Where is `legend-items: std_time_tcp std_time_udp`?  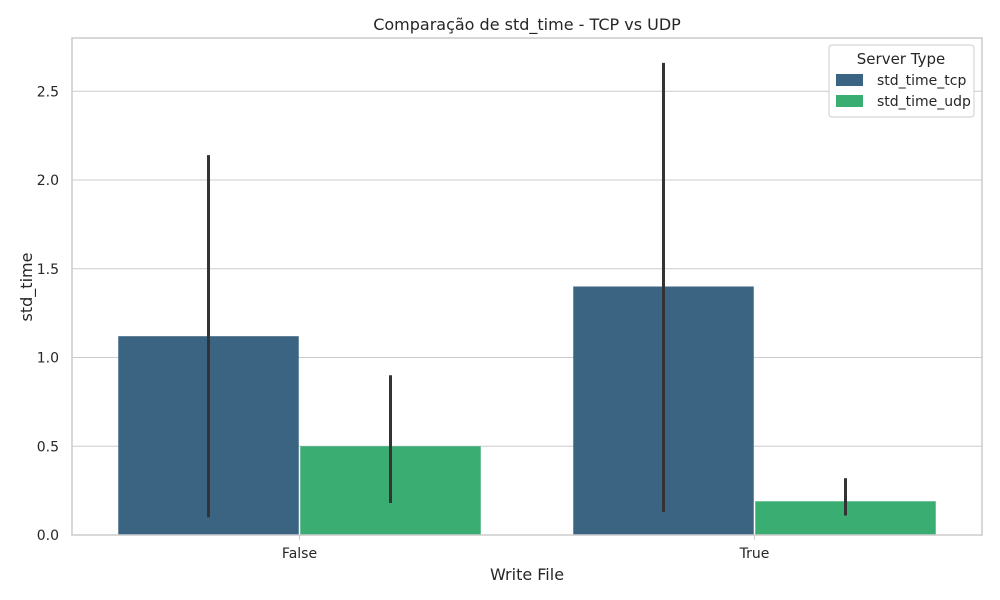 legend-items: std_time_tcp std_time_udp is located at coordinates (903, 91).